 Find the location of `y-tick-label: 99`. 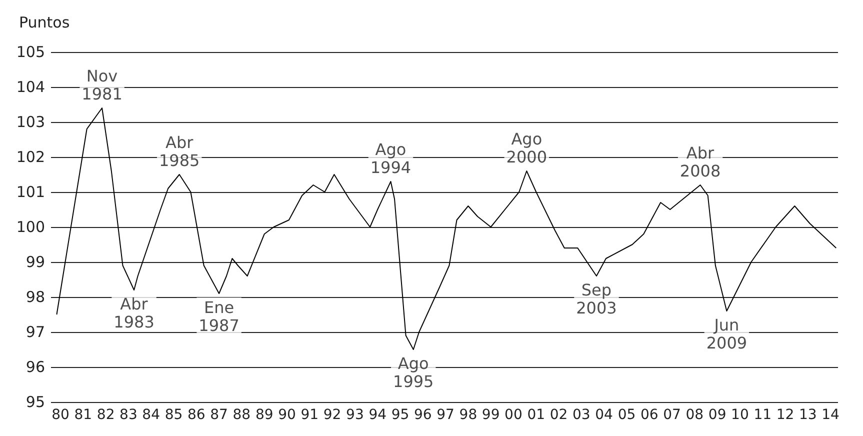

y-tick-label: 99 is located at coordinates (35, 262).